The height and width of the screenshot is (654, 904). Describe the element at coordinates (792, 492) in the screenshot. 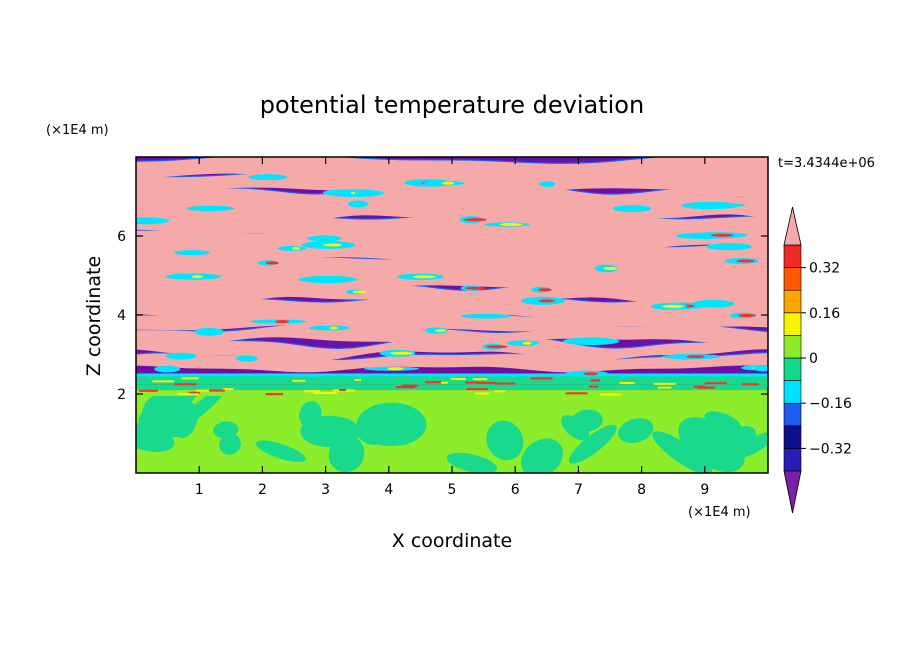

I see `colorbar-lower-extension` at that location.